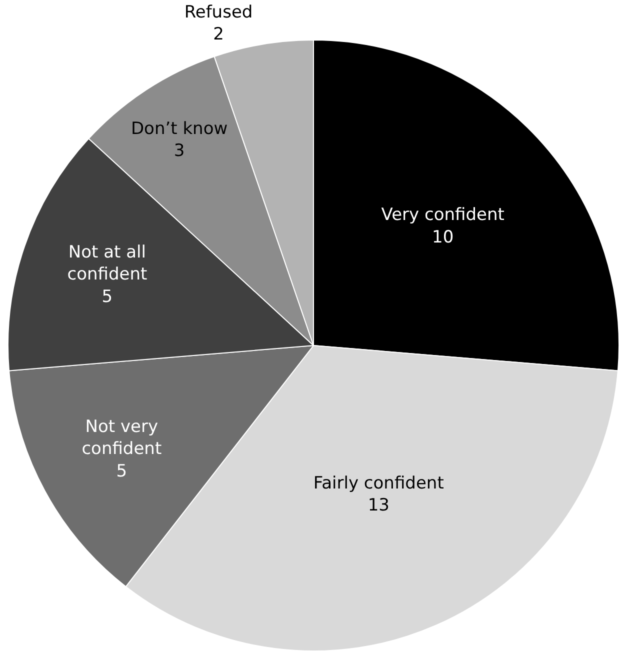 Image resolution: width=627 pixels, height=656 pixels. I want to click on slice-label: Not very confident, so click(122, 438).